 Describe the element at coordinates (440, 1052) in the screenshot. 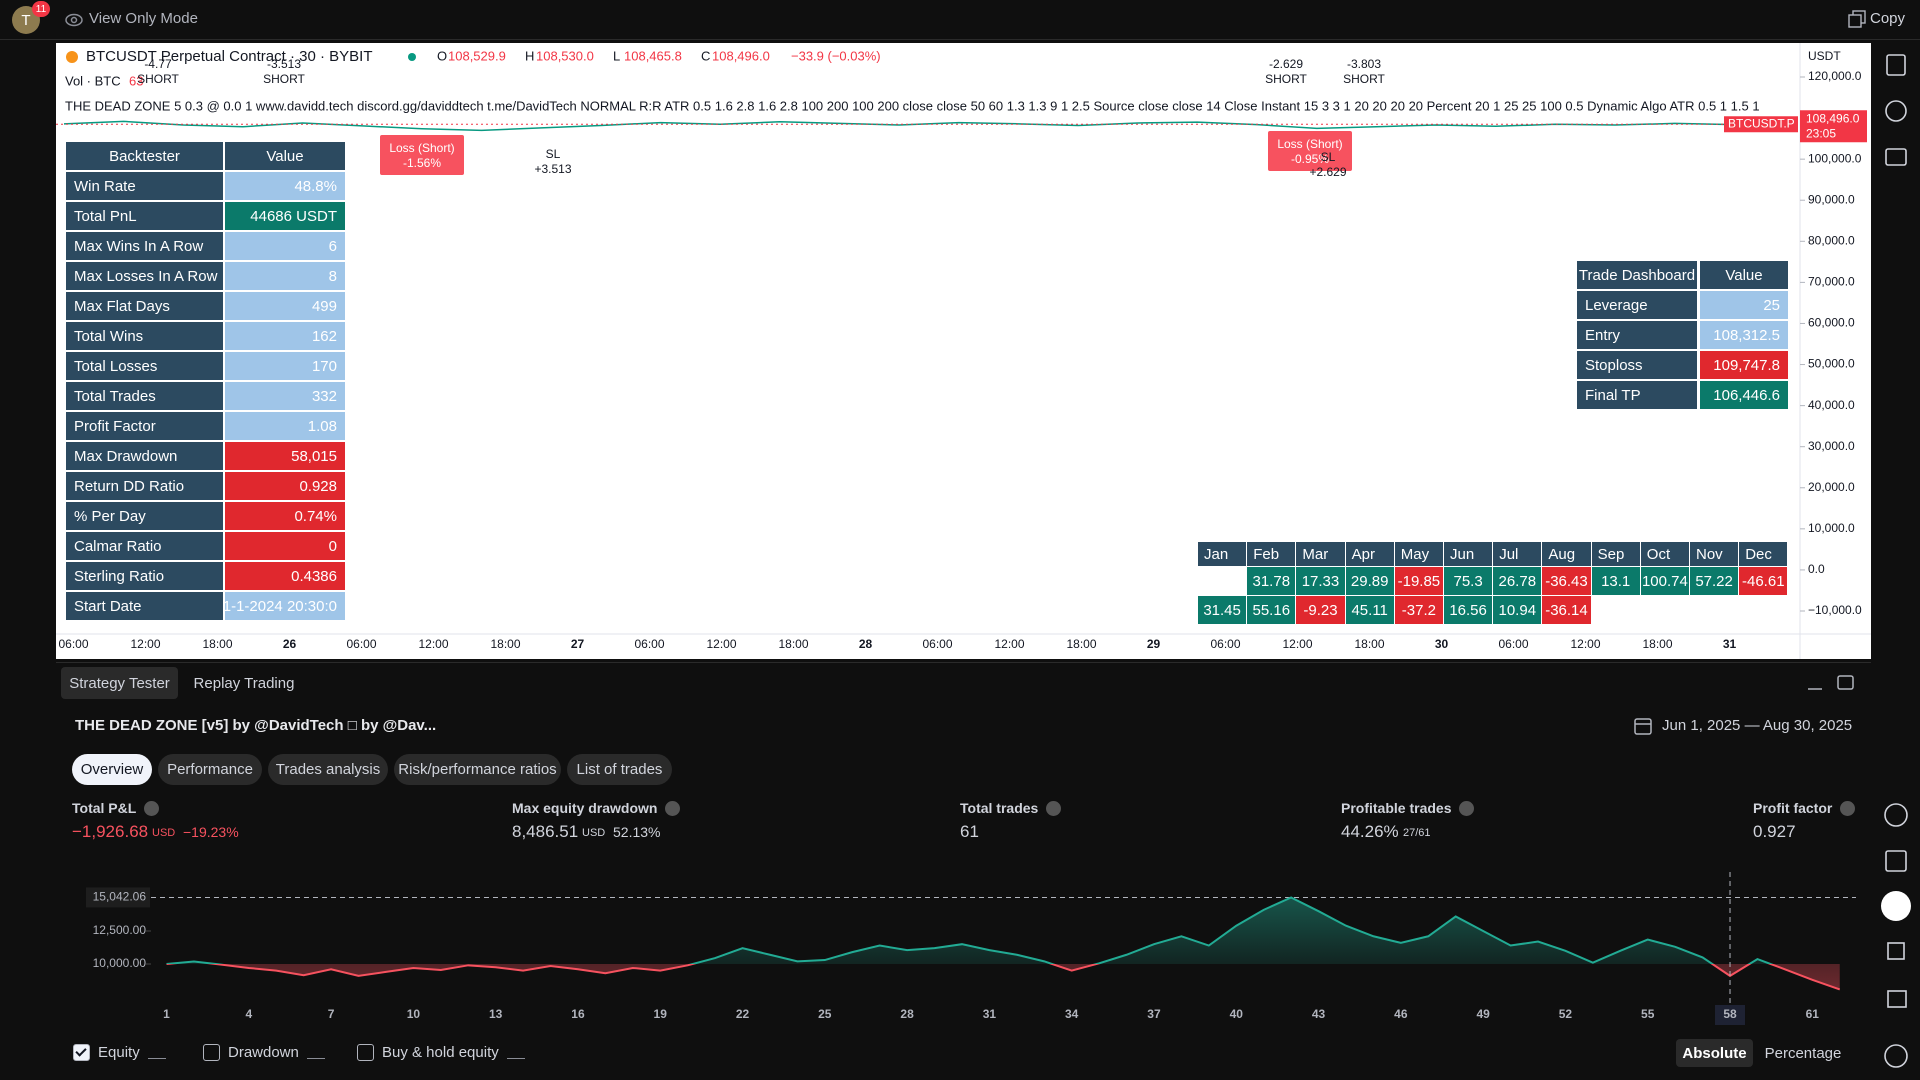

I see `checkbox-label: Buy & hold equity` at that location.